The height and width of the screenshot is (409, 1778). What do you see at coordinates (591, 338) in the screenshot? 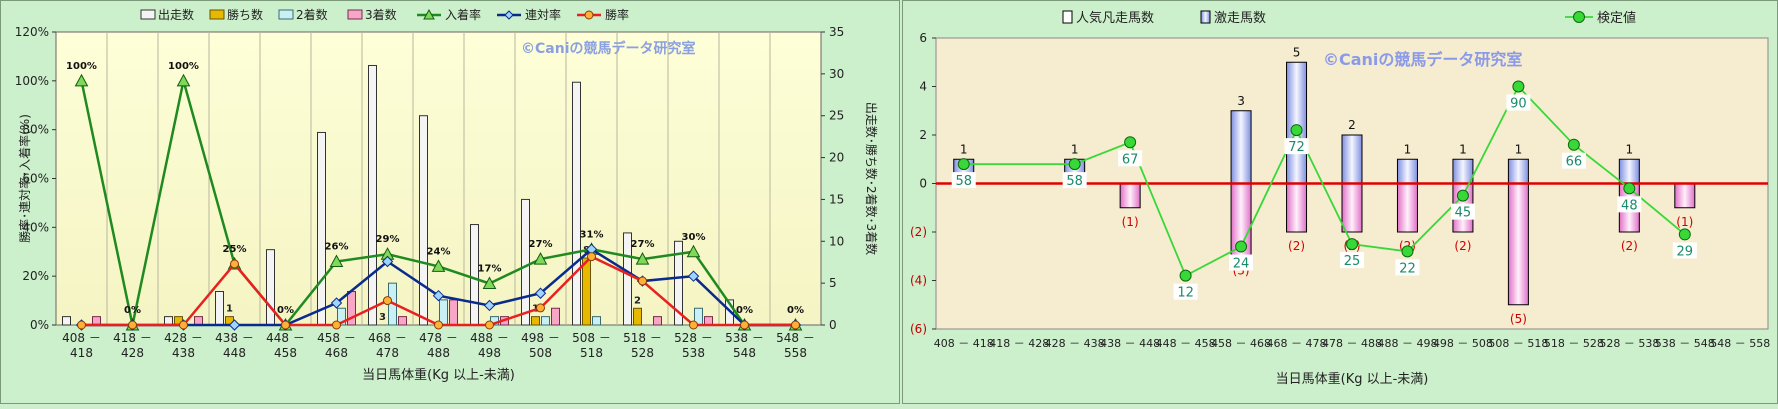
I see `x-tick-label: 508 －` at bounding box center [591, 338].